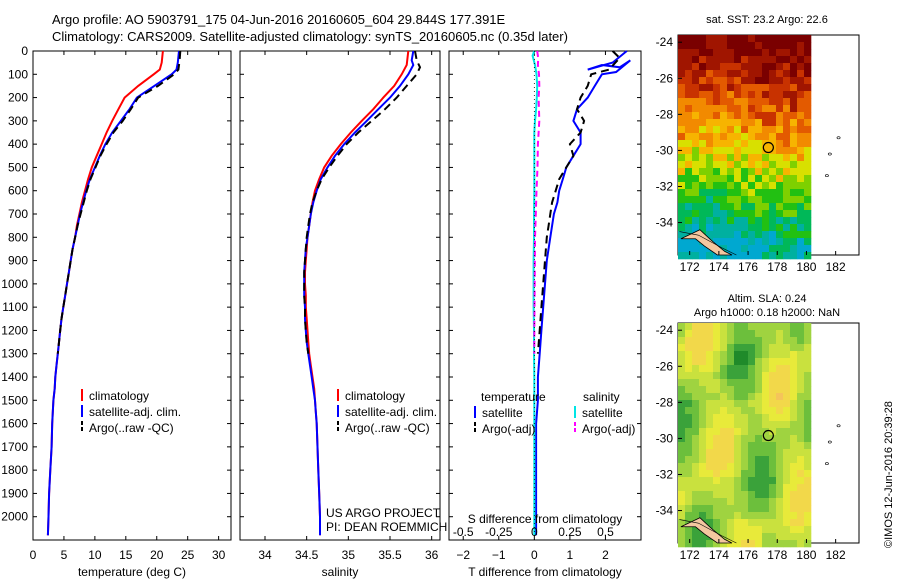  Describe the element at coordinates (499, 532) in the screenshot. I see `sdiff-tick-label: -0.25` at that location.